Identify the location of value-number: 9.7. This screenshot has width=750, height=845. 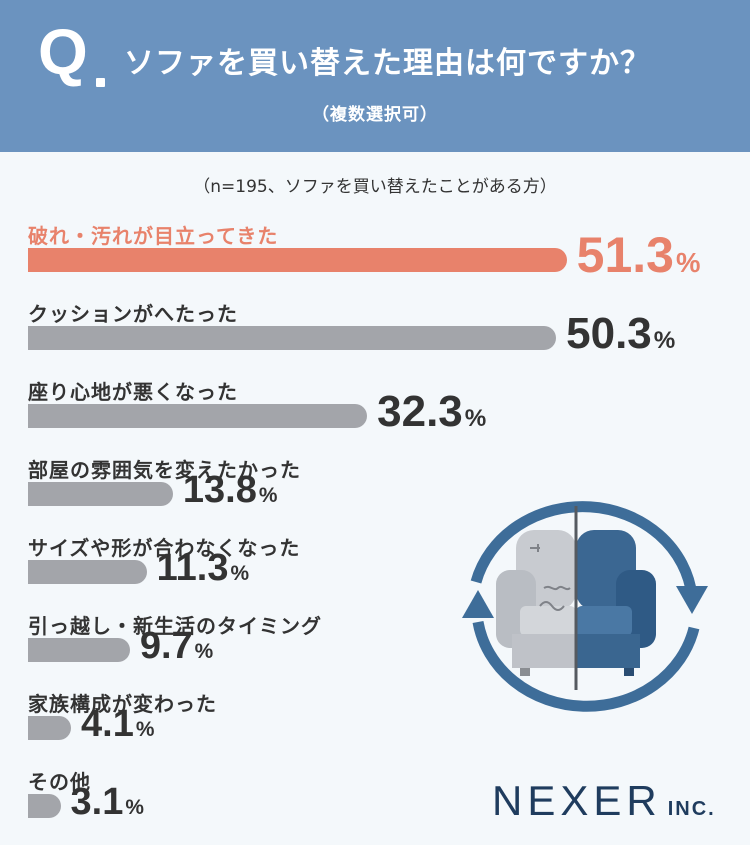
(166, 646).